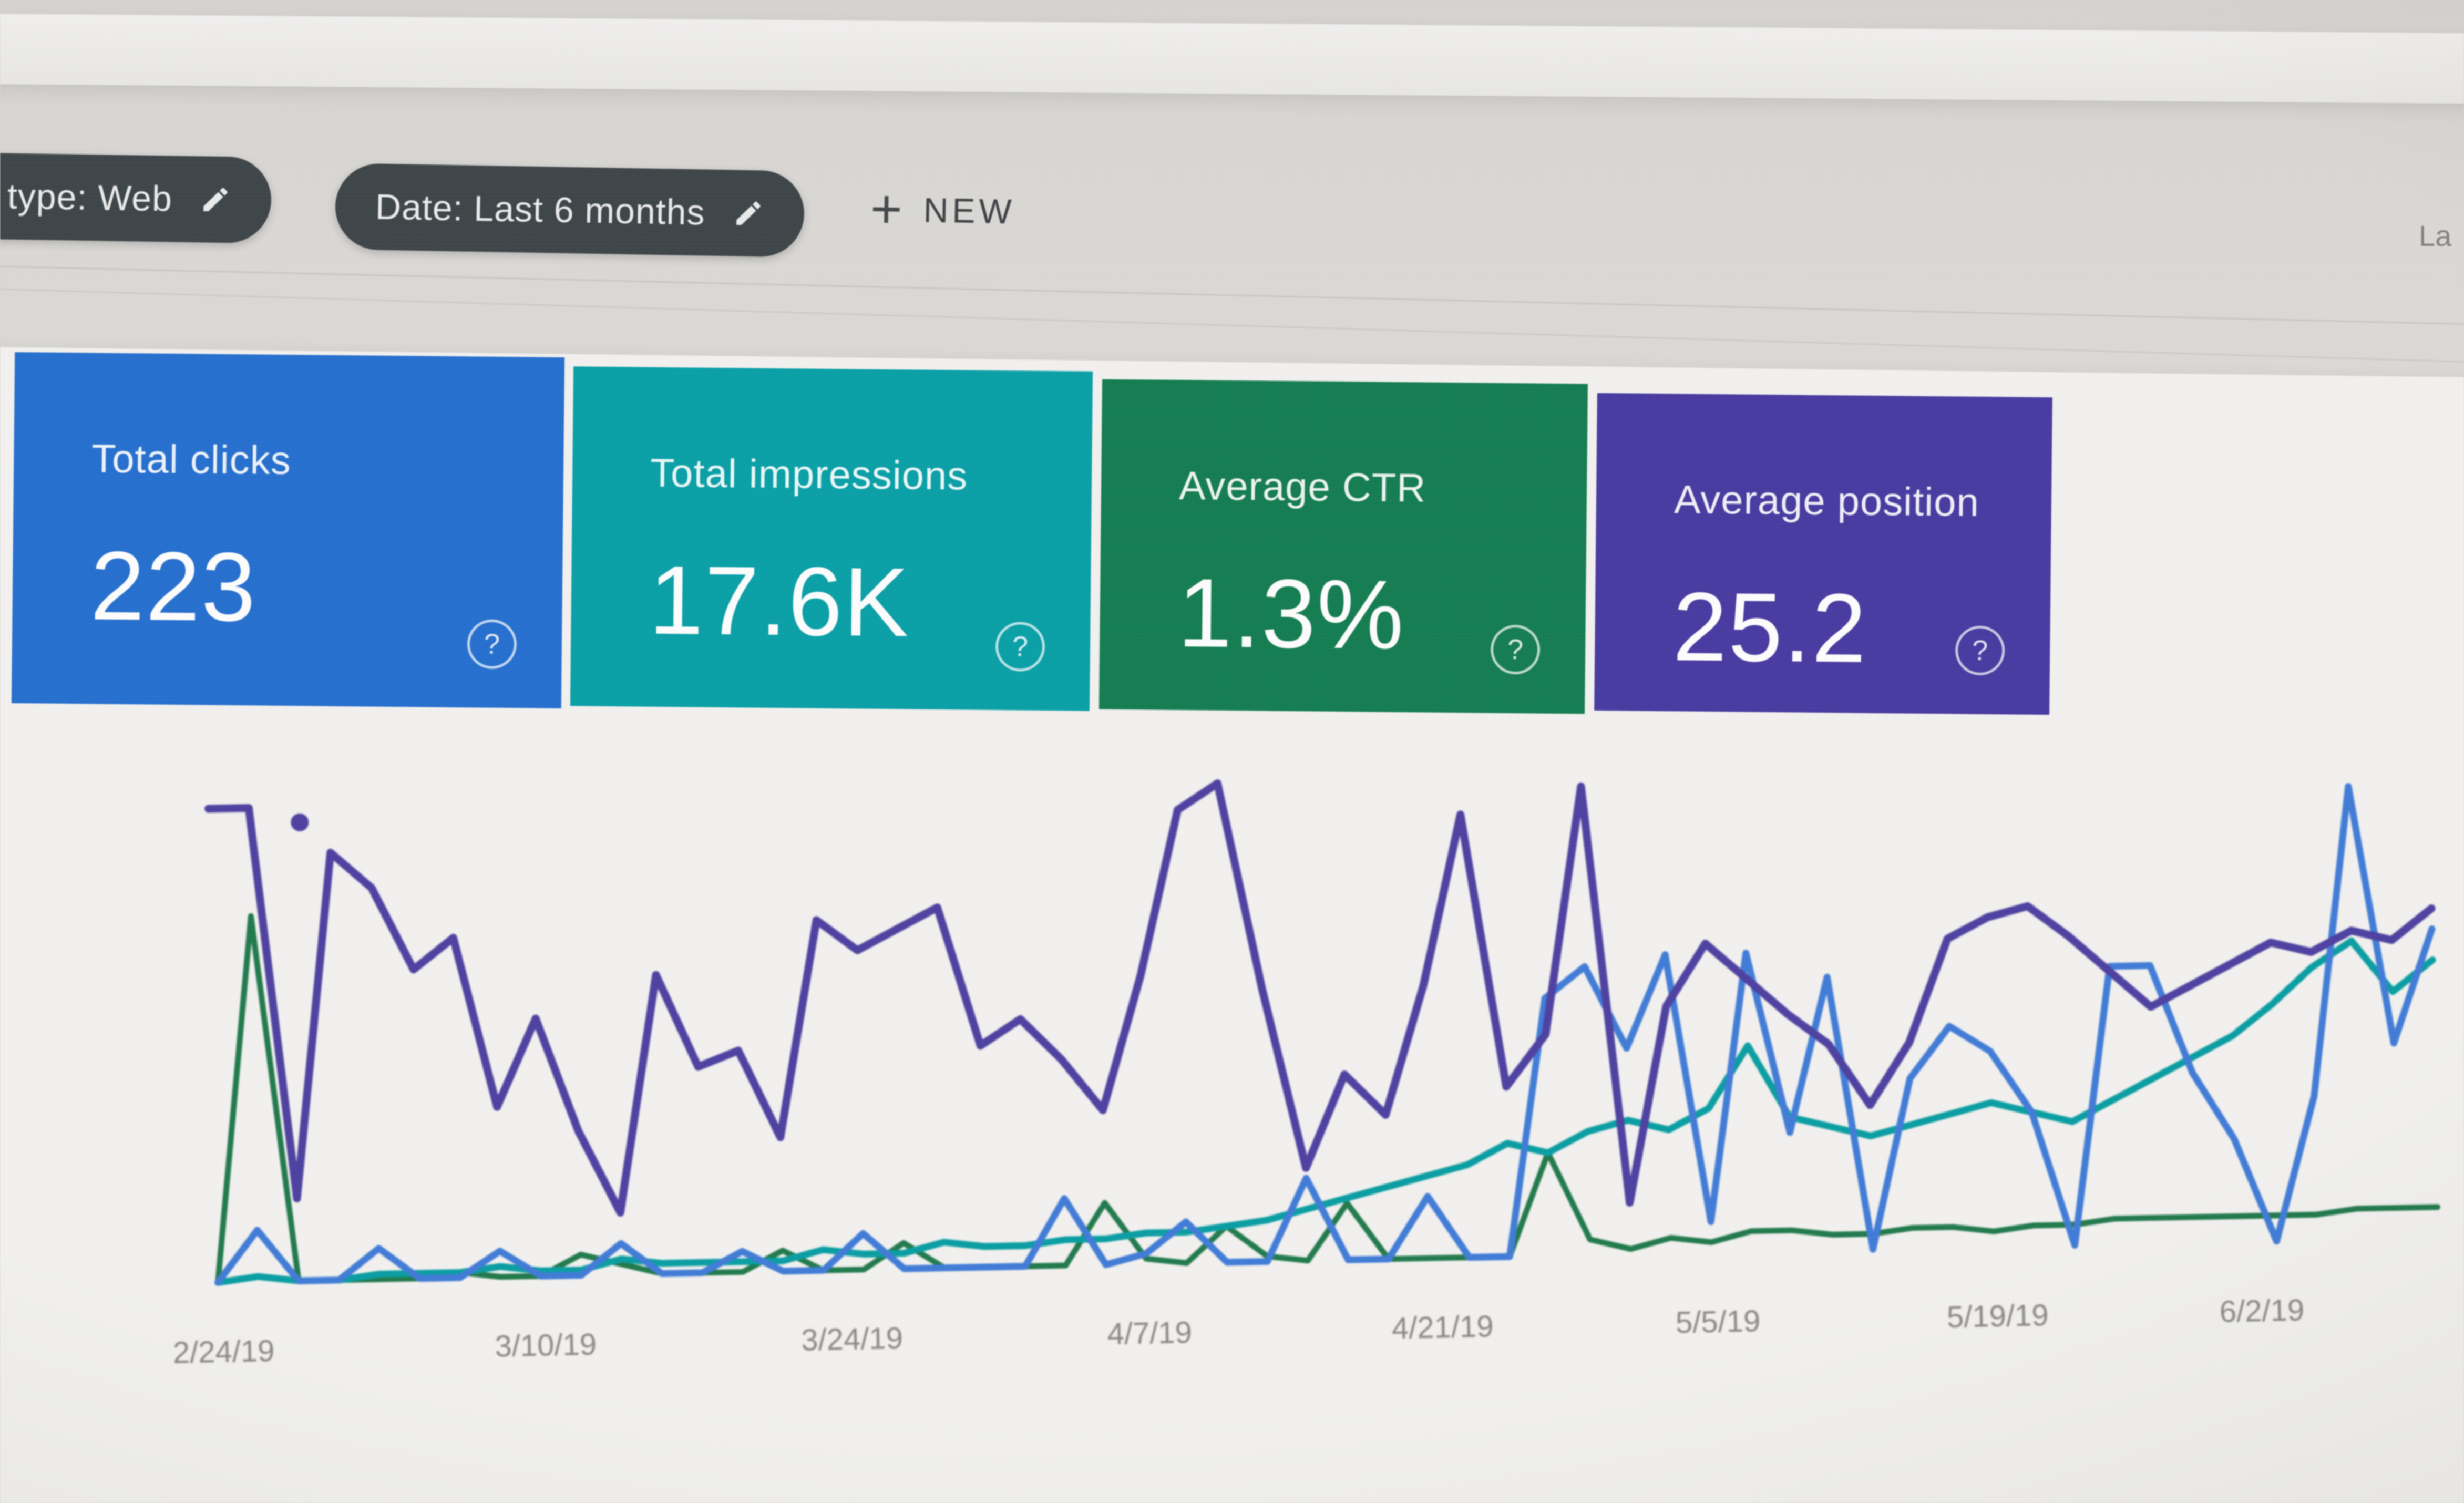  I want to click on metric-card-total-clicks: Total clicks 223 ?, so click(288, 531).